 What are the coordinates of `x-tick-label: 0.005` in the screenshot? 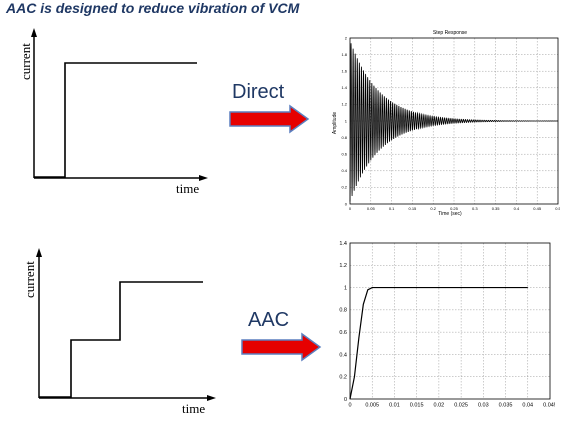 It's located at (372, 406).